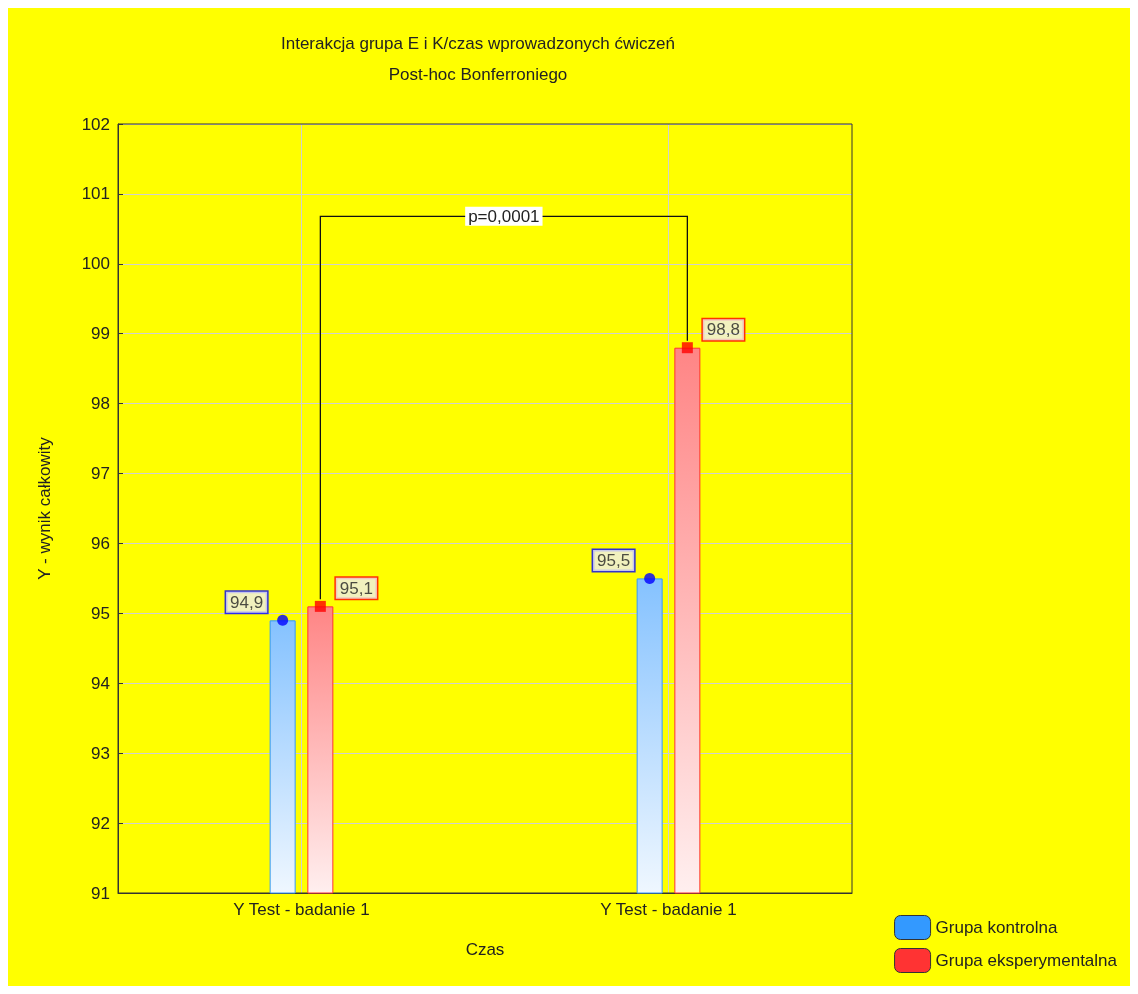 The width and height of the screenshot is (1138, 994). Describe the element at coordinates (504, 216) in the screenshot. I see `annotation: p=0,0001` at that location.